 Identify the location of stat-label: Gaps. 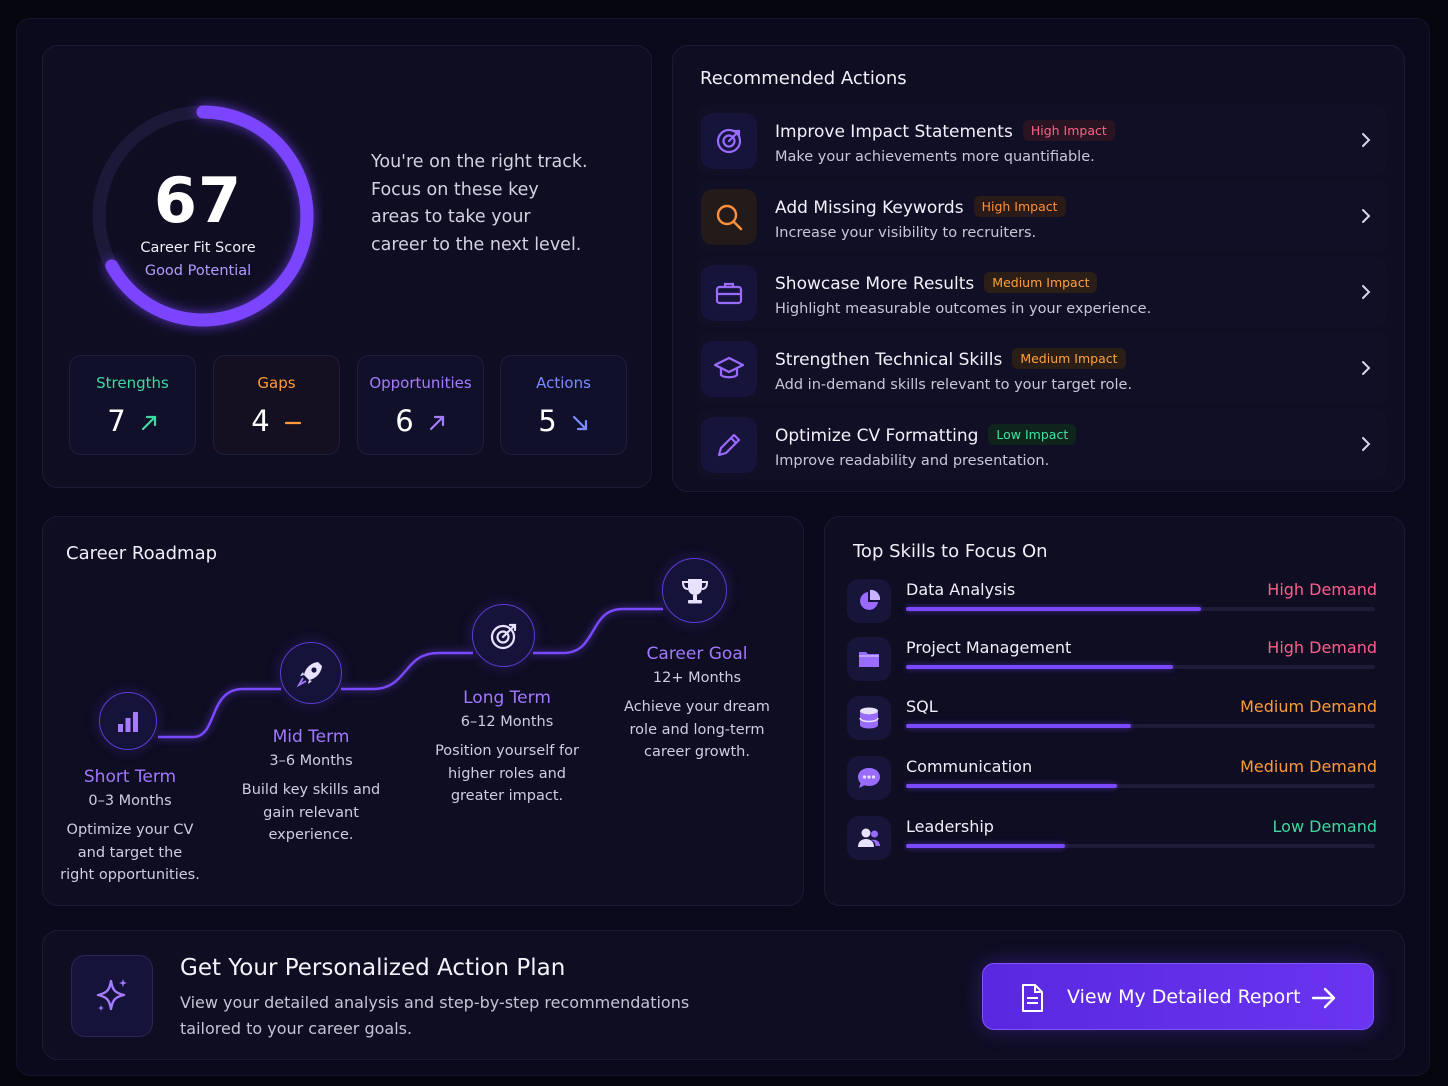
(276, 383).